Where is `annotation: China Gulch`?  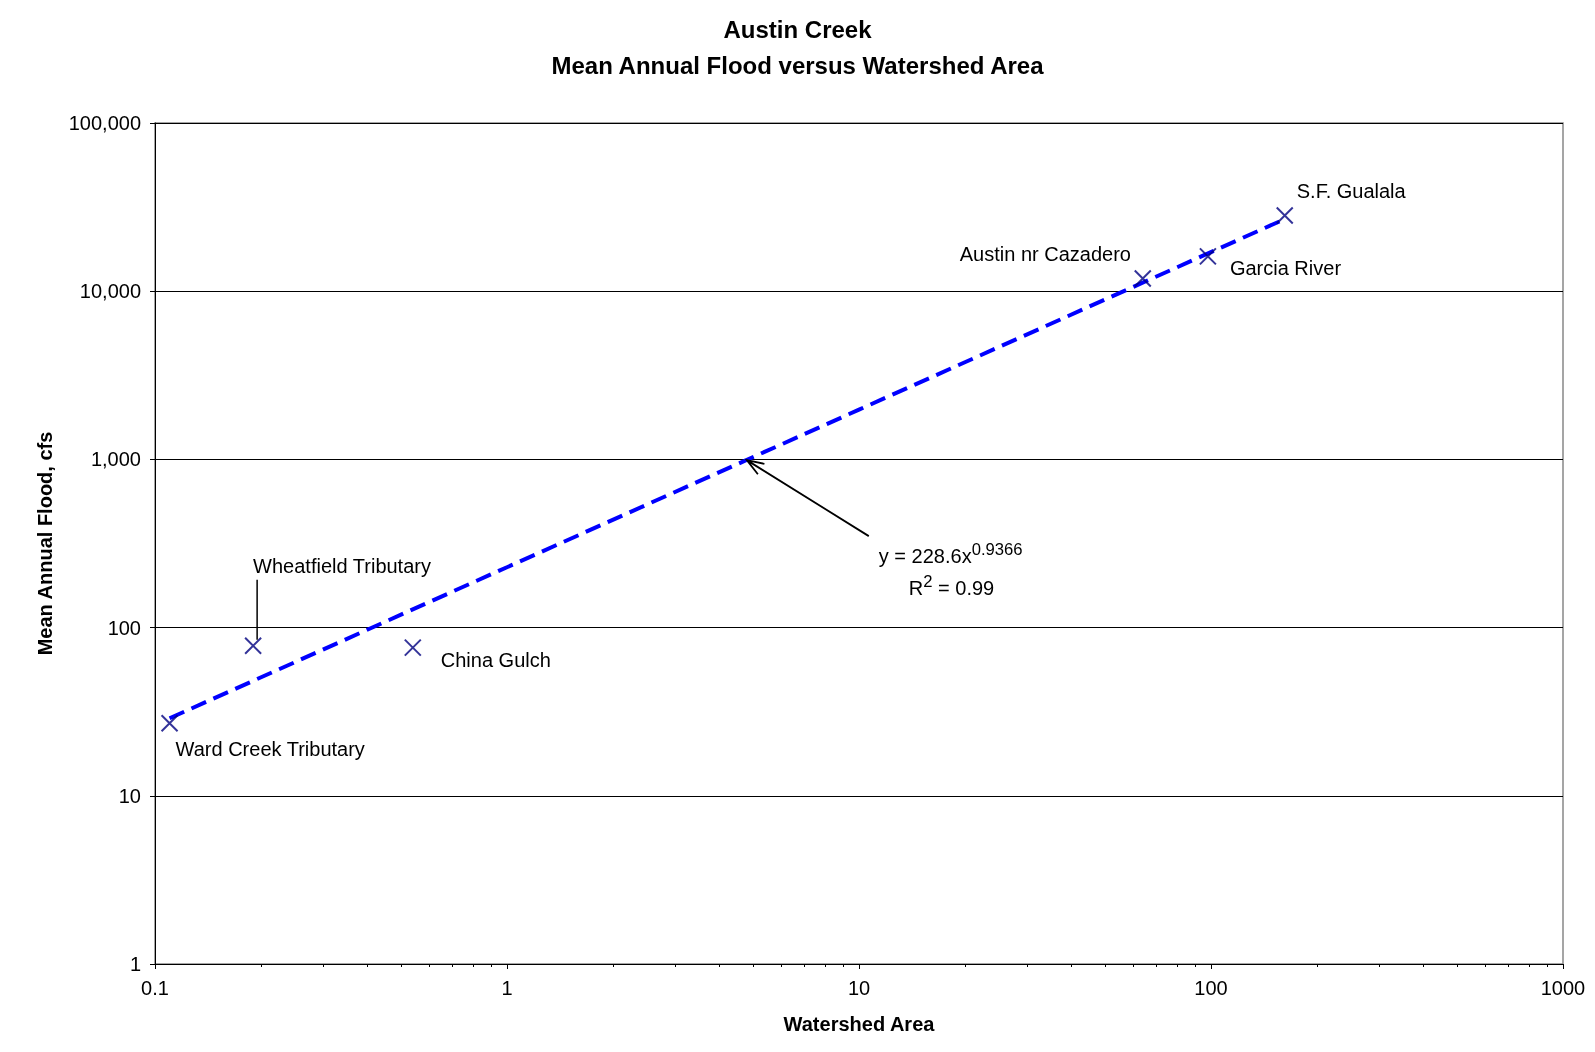
annotation: China Gulch is located at coordinates (495, 659).